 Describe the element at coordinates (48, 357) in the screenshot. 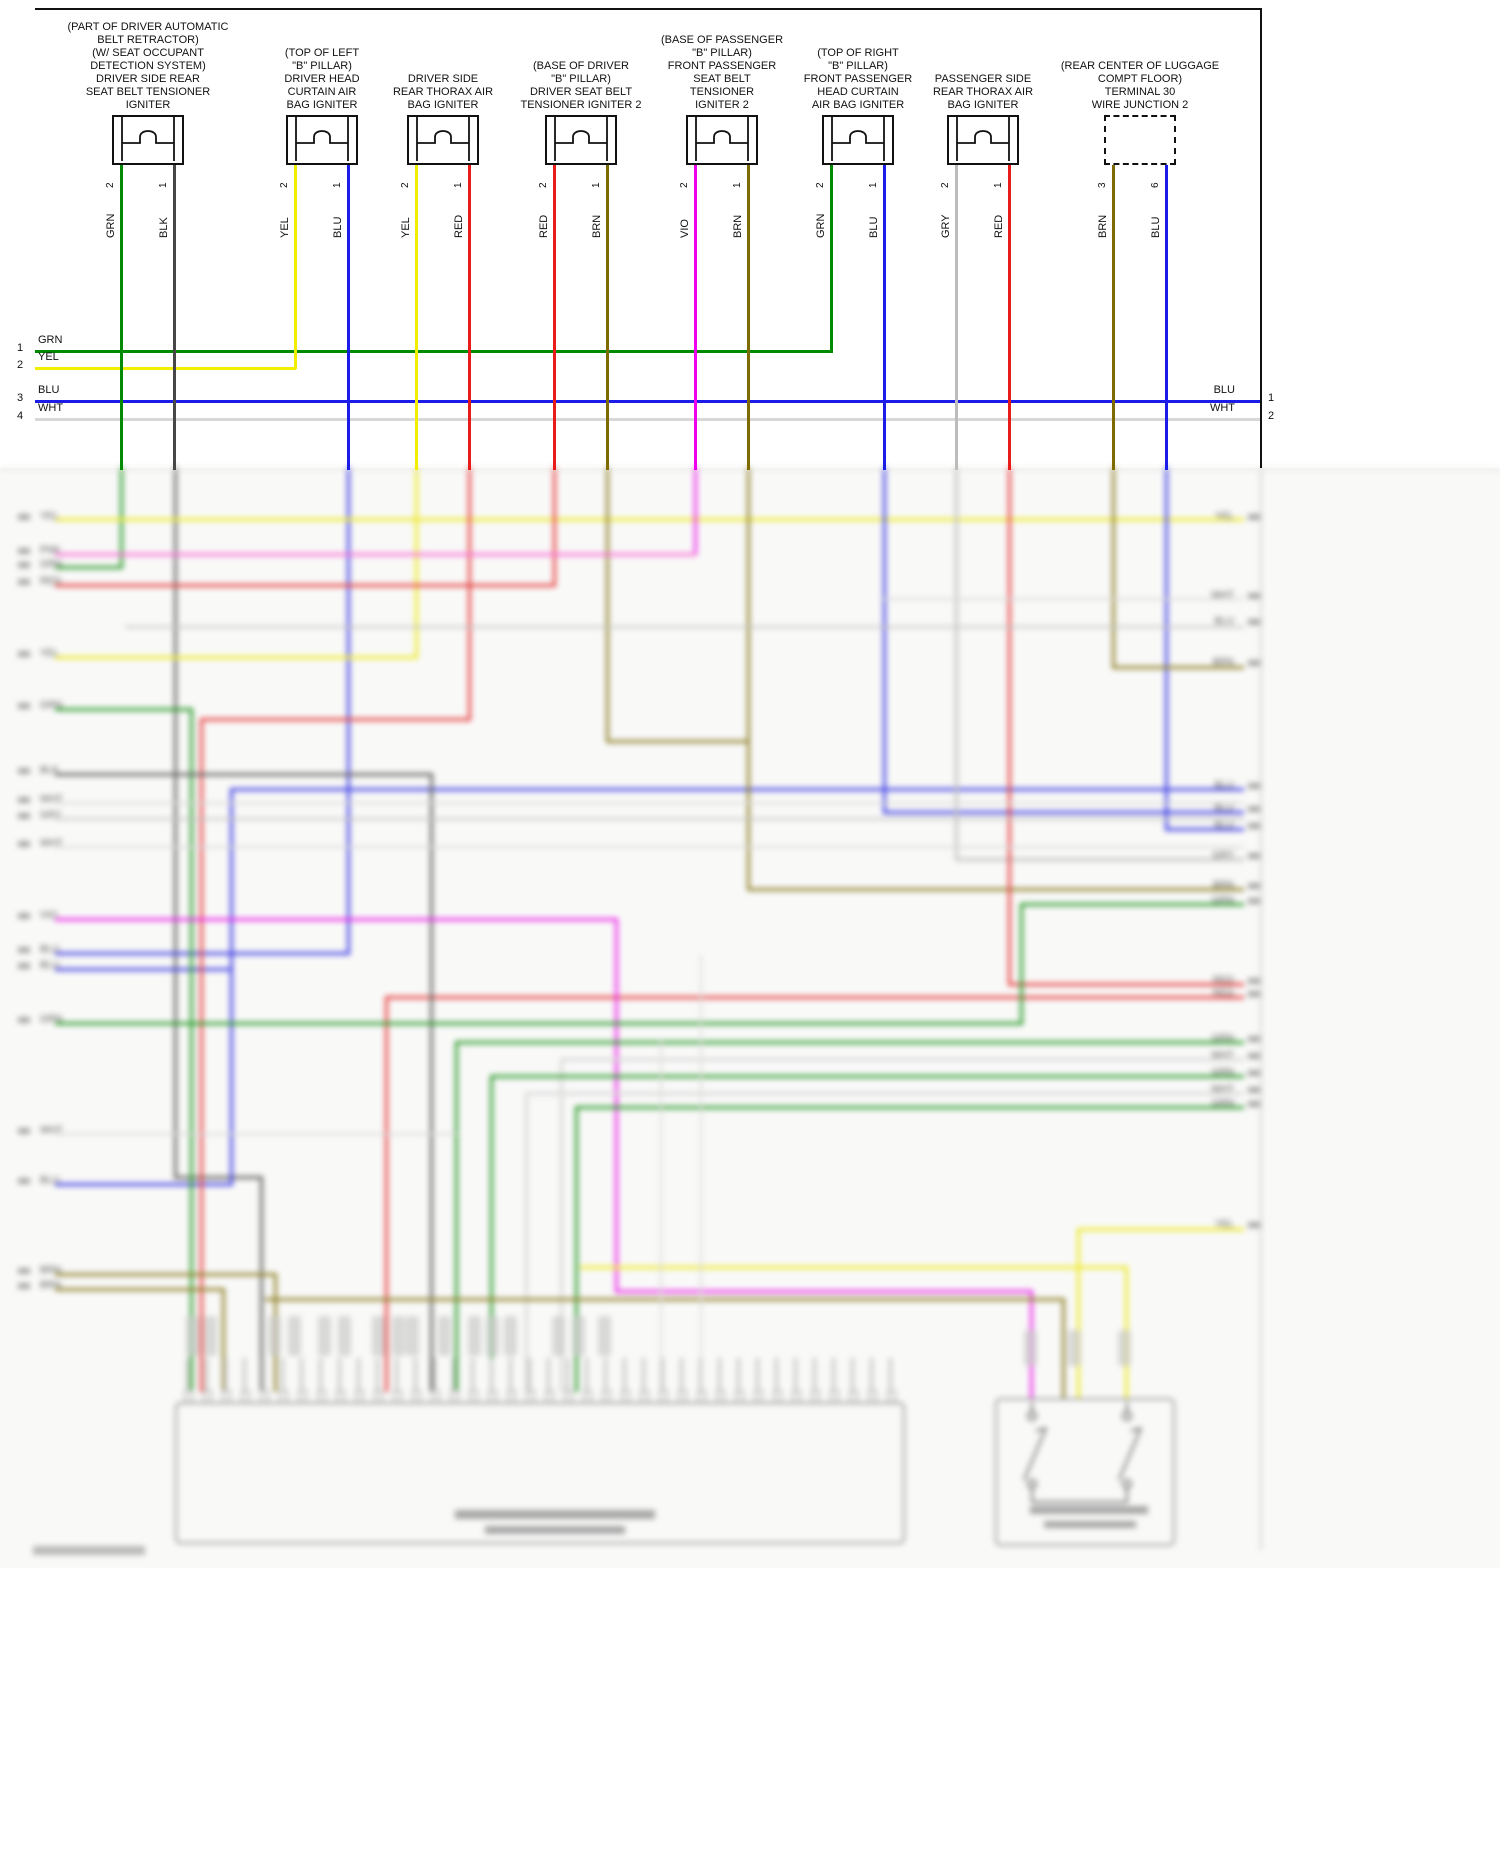

I see `bus-label-left-yel: YEL` at that location.